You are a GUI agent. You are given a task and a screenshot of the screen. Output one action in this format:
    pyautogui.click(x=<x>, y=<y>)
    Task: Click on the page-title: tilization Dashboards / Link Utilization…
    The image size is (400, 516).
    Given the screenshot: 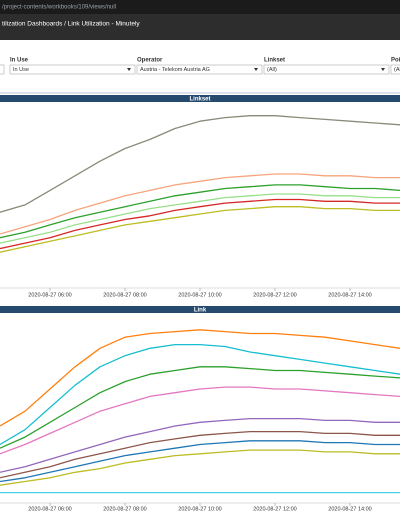 What is the action you would take?
    pyautogui.click(x=71, y=24)
    